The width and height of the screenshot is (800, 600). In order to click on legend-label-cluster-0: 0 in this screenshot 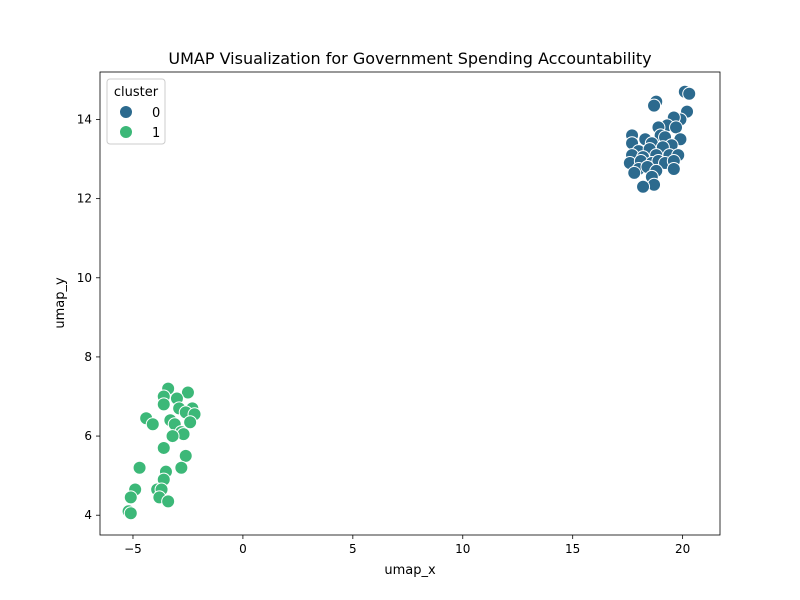, I will do `click(156, 113)`.